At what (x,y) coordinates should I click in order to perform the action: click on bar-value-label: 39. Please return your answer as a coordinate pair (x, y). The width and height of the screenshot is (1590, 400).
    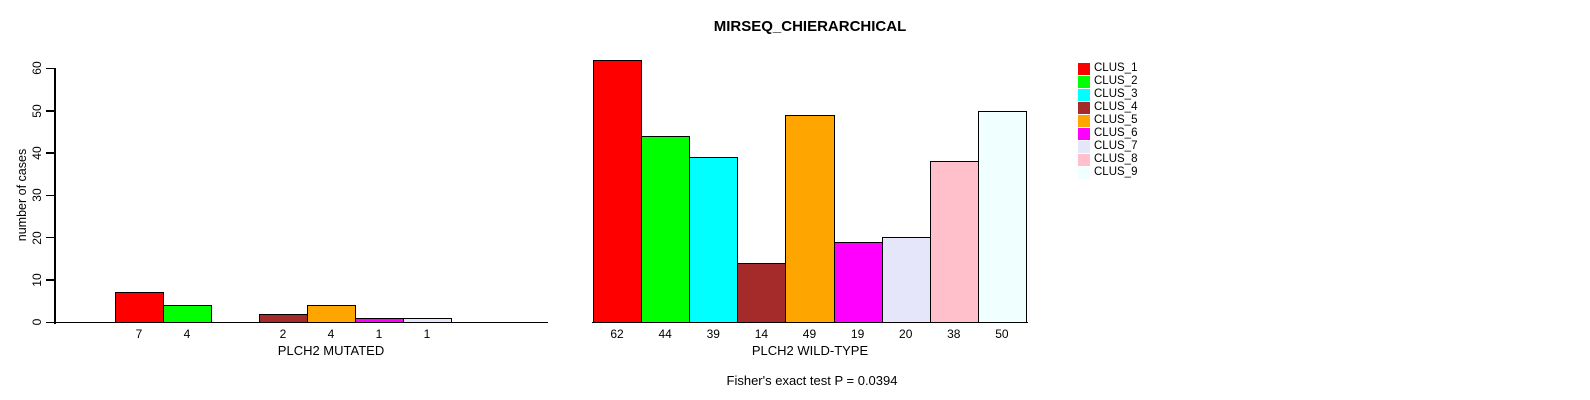
    Looking at the image, I should click on (713, 334).